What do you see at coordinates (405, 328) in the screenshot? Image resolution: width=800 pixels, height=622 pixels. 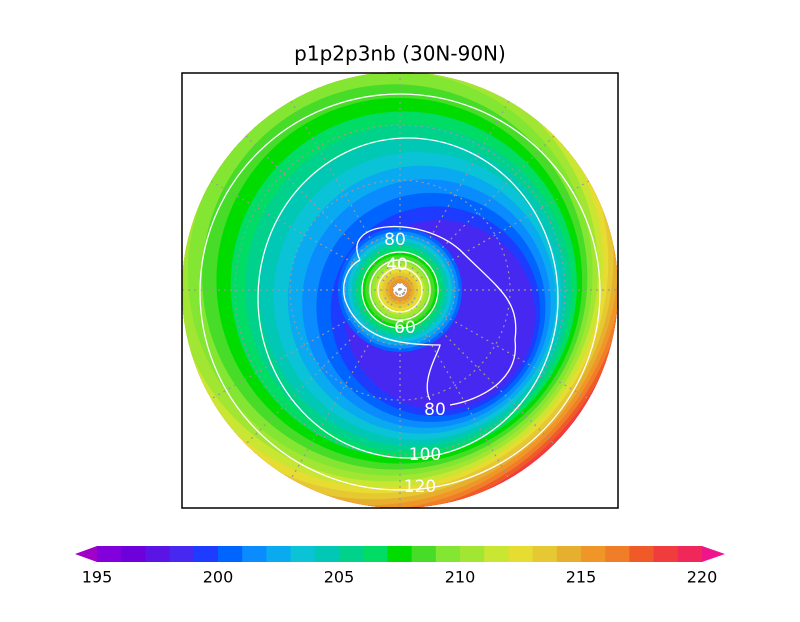 I see `contour-label: 60` at bounding box center [405, 328].